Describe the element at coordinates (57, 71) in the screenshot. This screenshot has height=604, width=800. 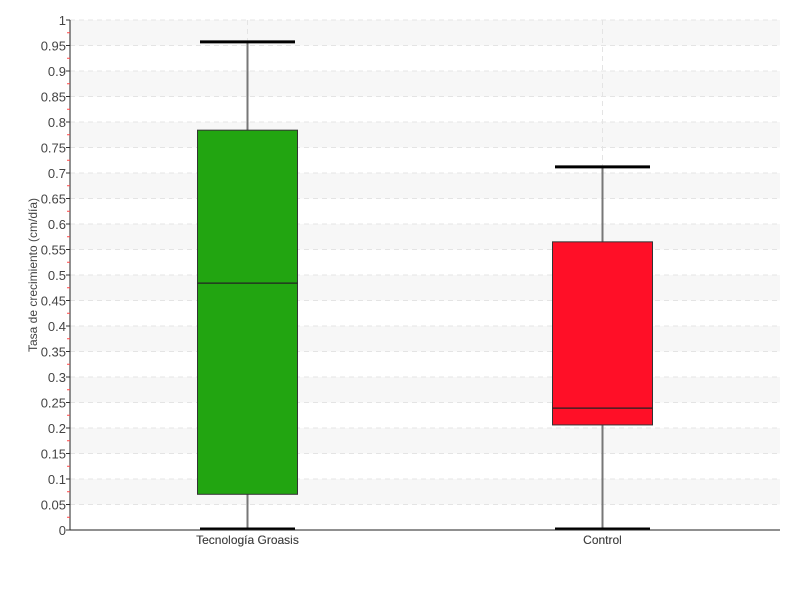
I see `y-tick-label: 0.9` at that location.